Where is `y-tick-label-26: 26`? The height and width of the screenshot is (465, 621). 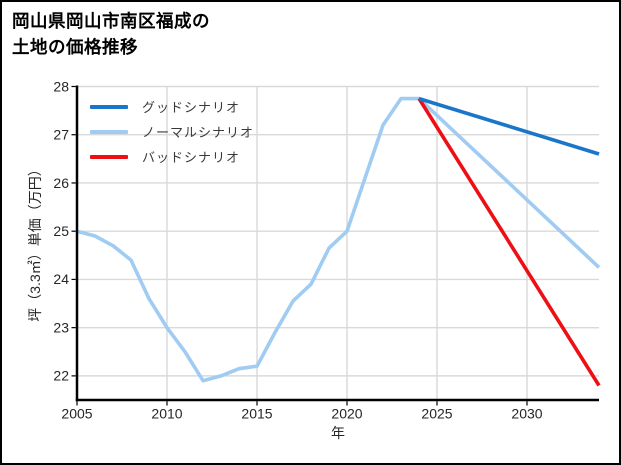 y-tick-label-26: 26 is located at coordinates (61, 183).